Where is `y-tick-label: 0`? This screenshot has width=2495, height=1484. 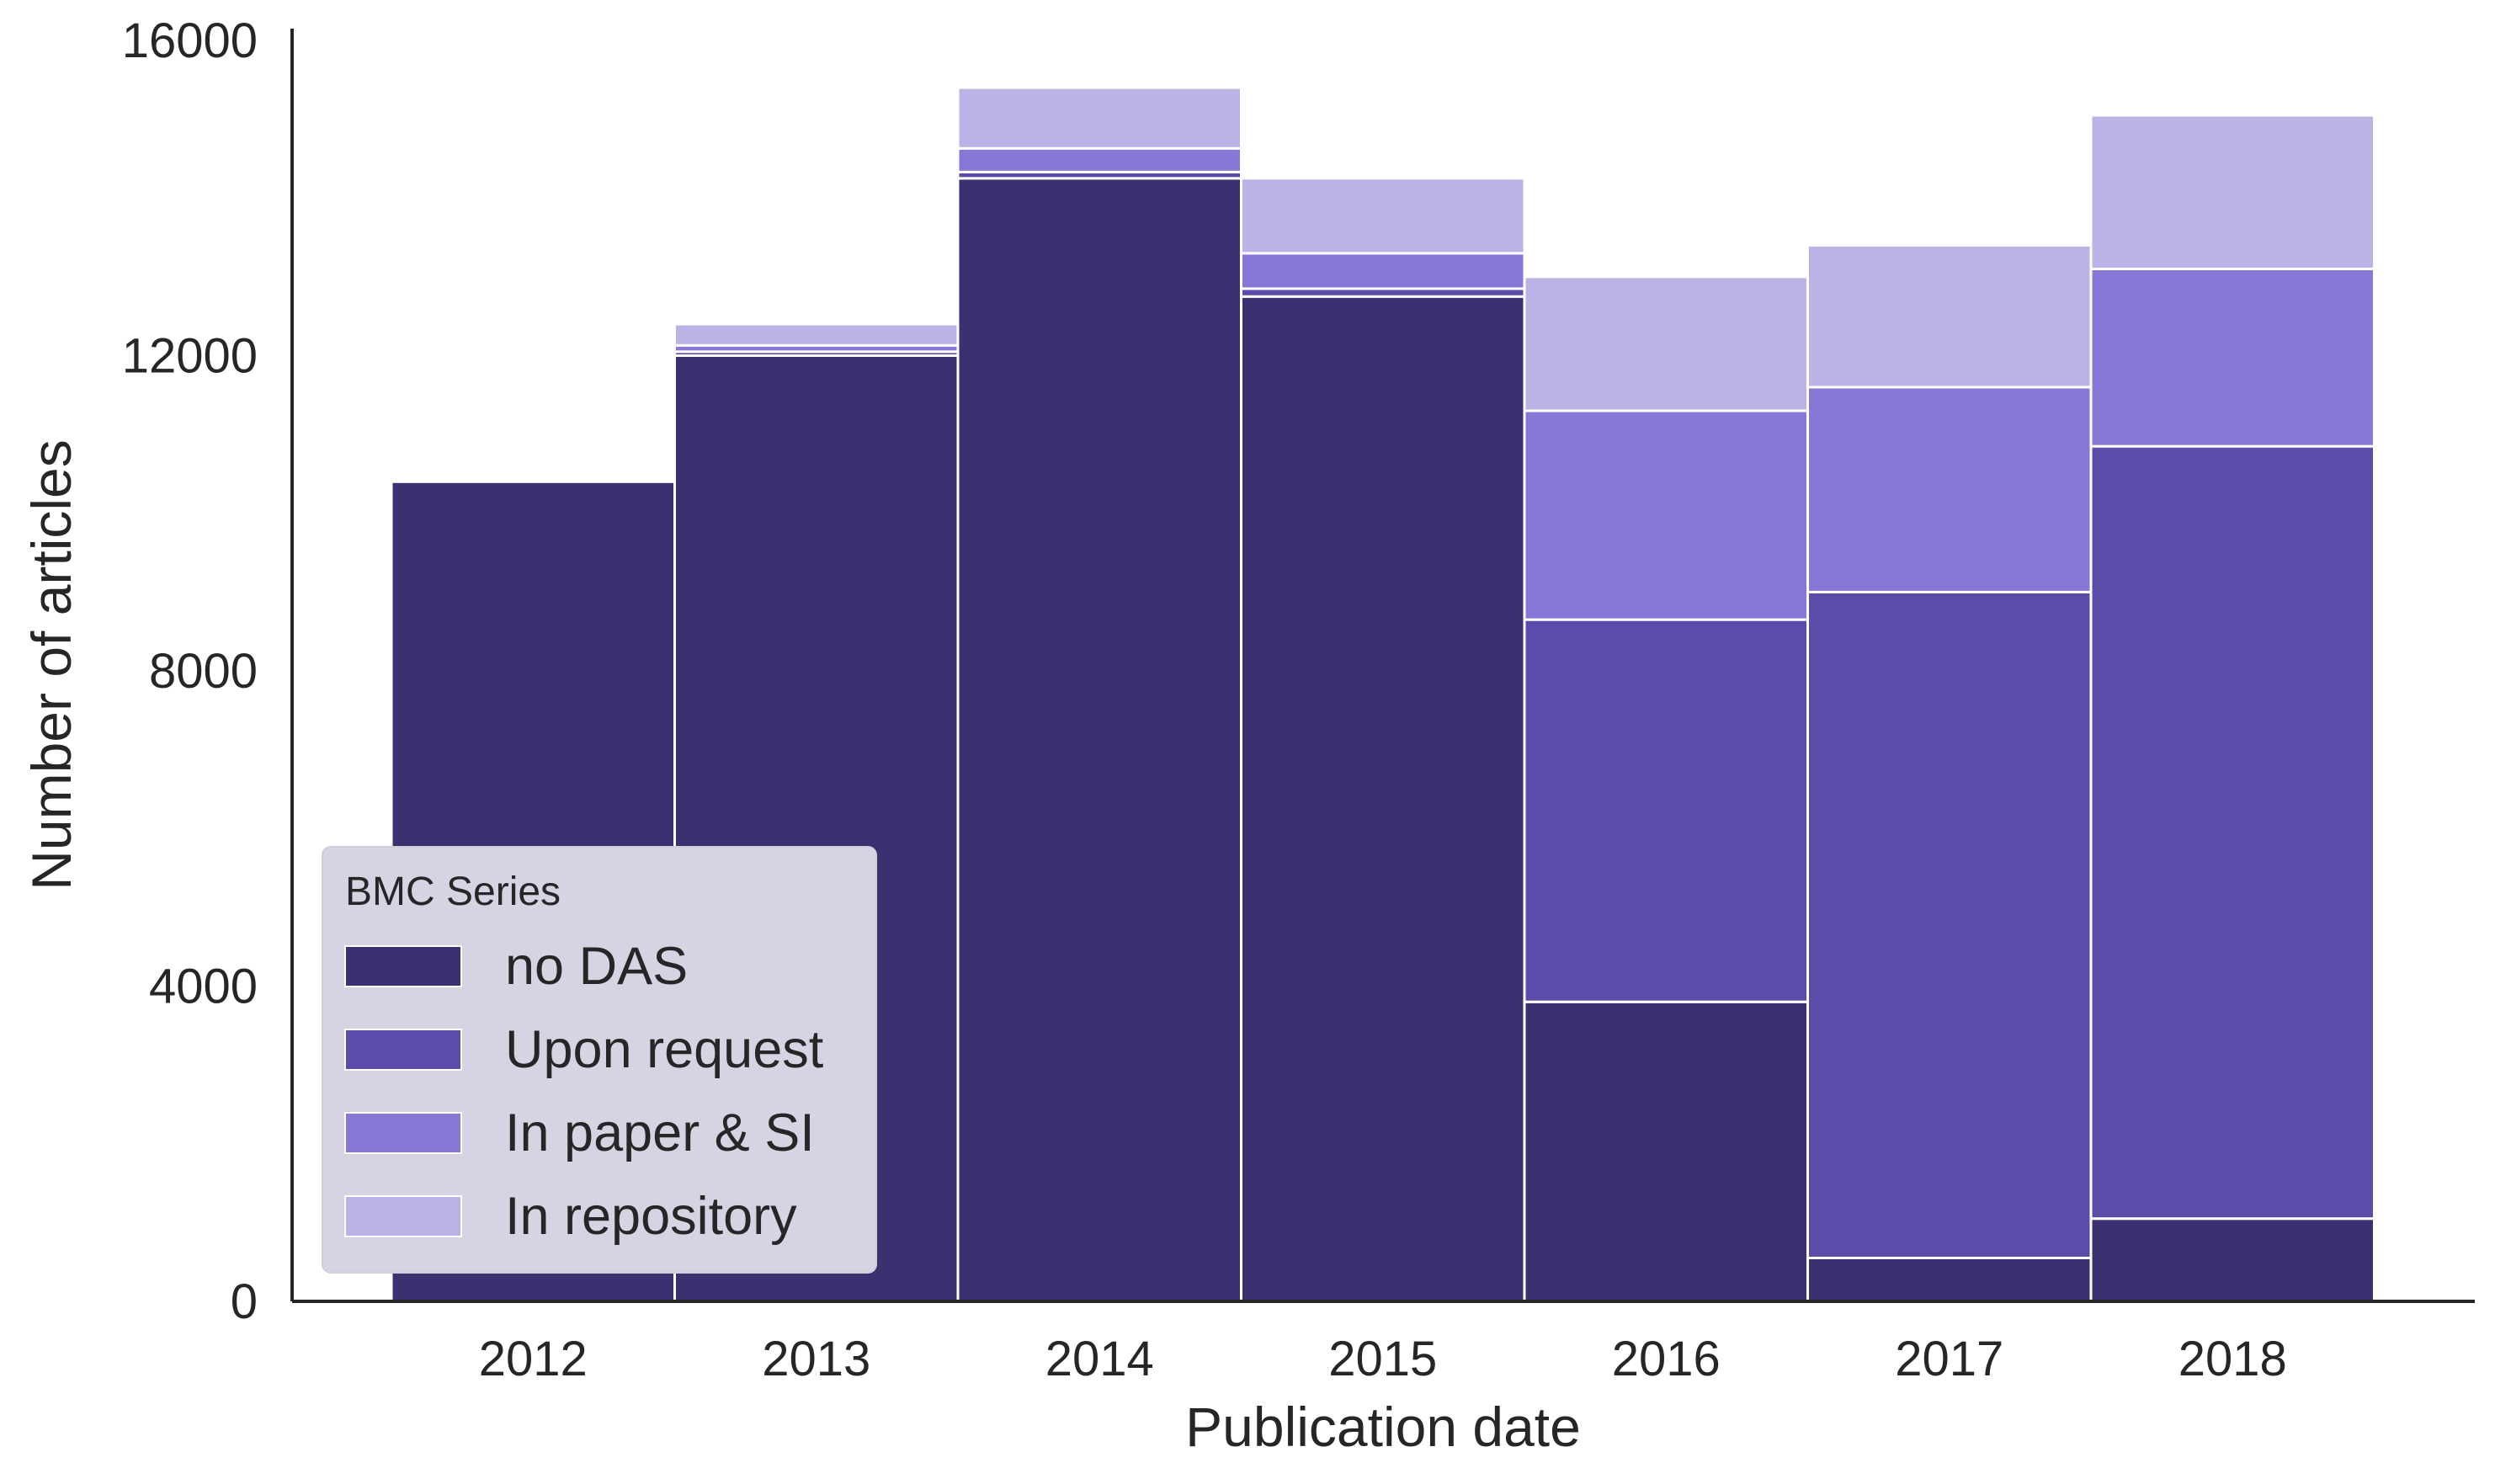 y-tick-label: 0 is located at coordinates (244, 1301).